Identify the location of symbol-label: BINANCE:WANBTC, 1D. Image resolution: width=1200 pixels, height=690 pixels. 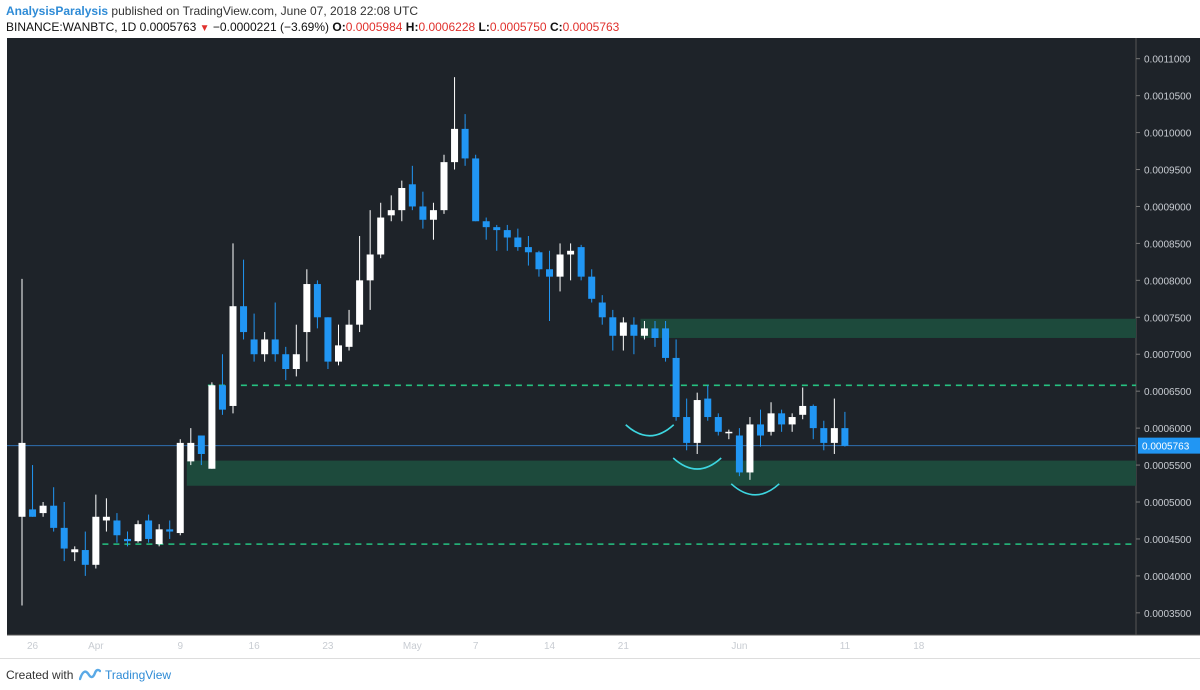
(71, 27).